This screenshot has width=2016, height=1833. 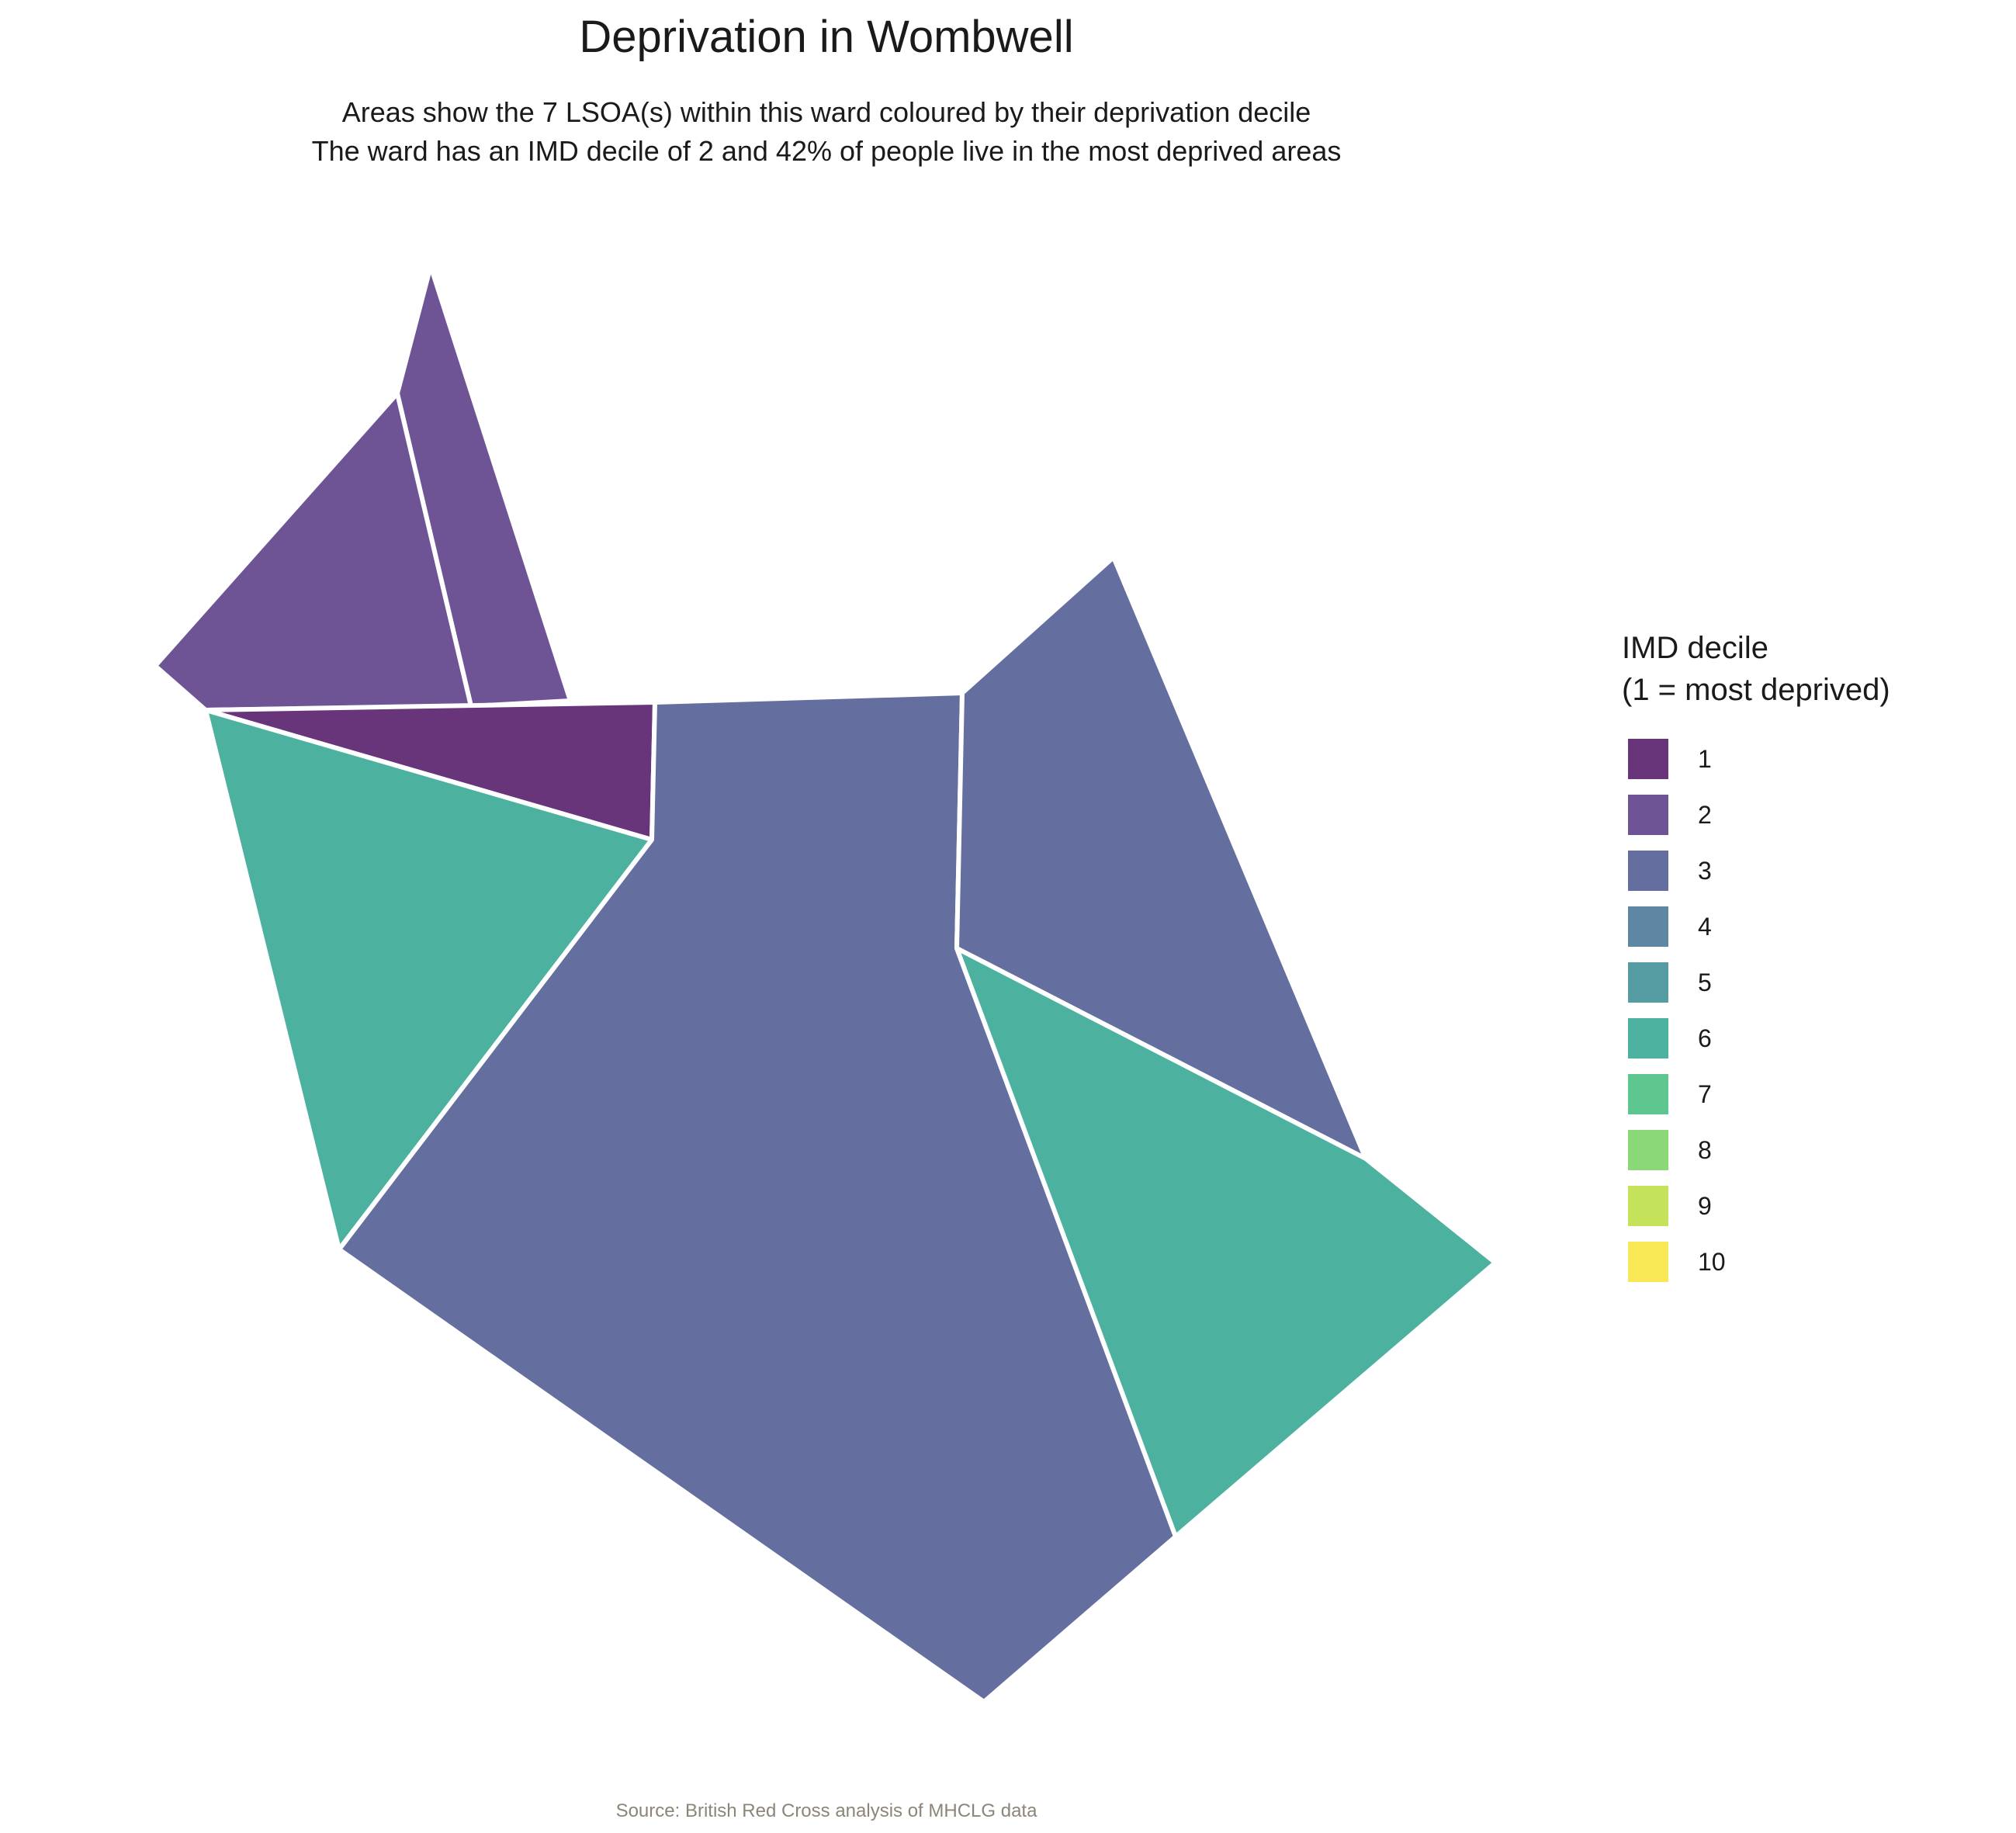 I want to click on legend-item-1: 1, so click(x=1756, y=759).